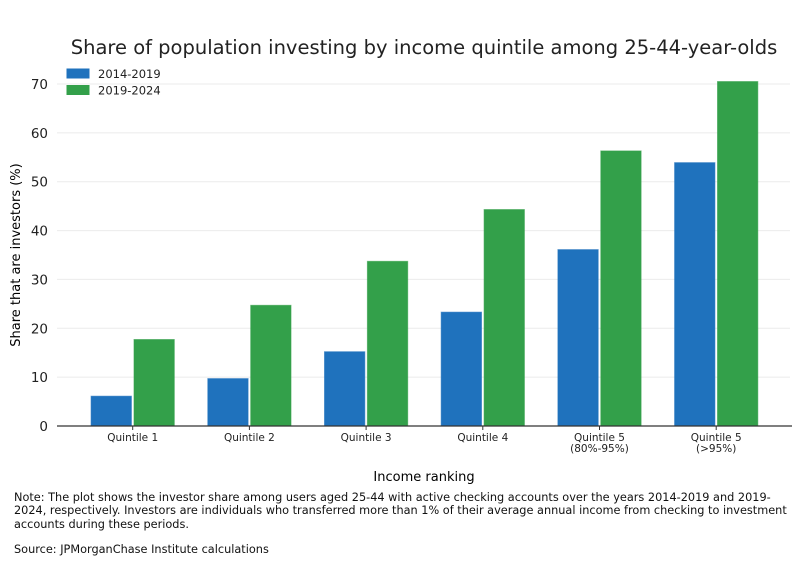 The height and width of the screenshot is (575, 800). I want to click on x-tick-label: (80%-95%), so click(599, 449).